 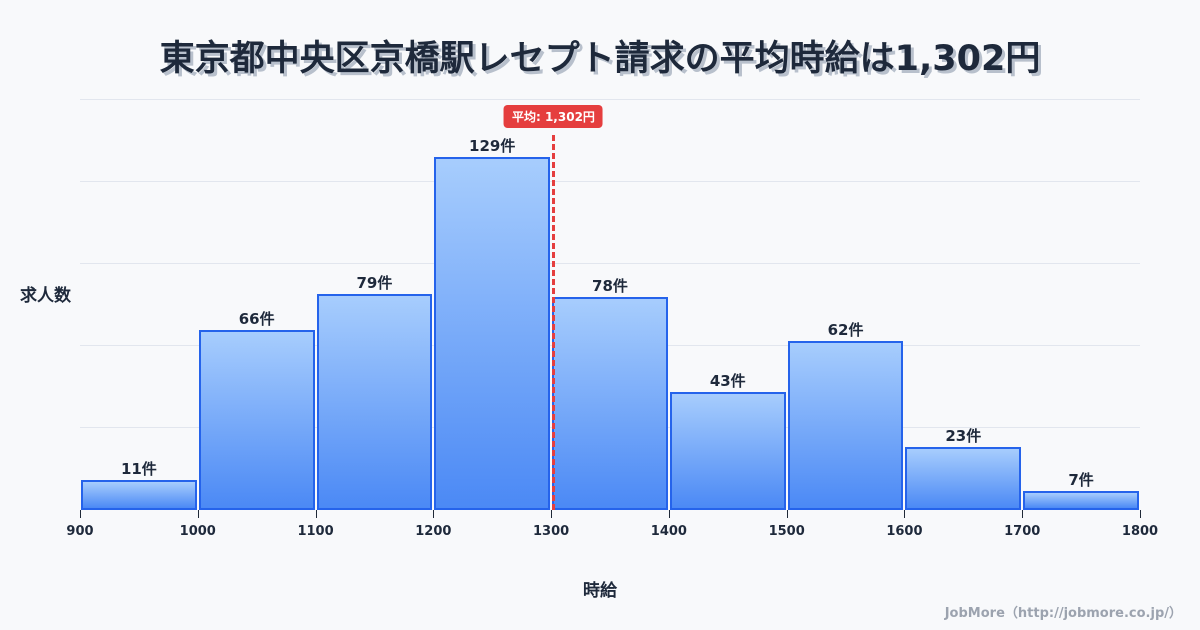 I want to click on x-axis-label: 時給, so click(x=600, y=591).